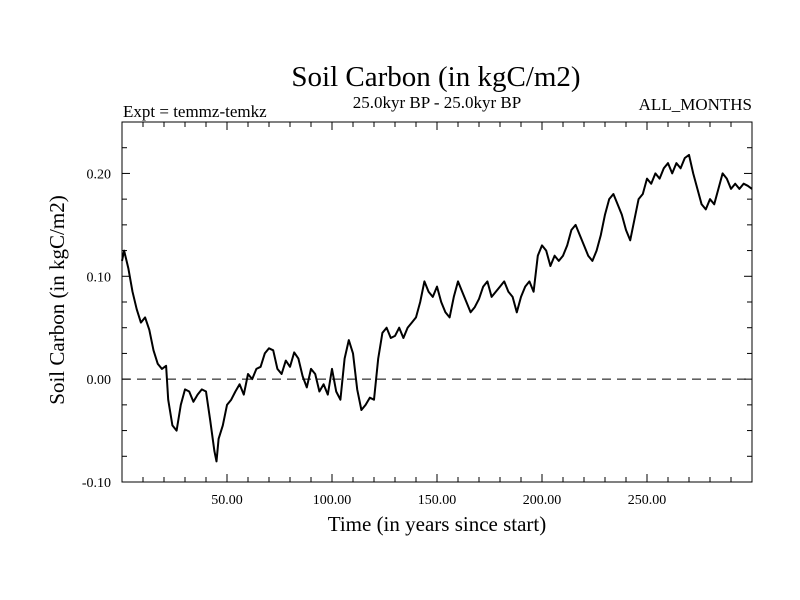  I want to click on y-tick-label: -0.10, so click(96, 483).